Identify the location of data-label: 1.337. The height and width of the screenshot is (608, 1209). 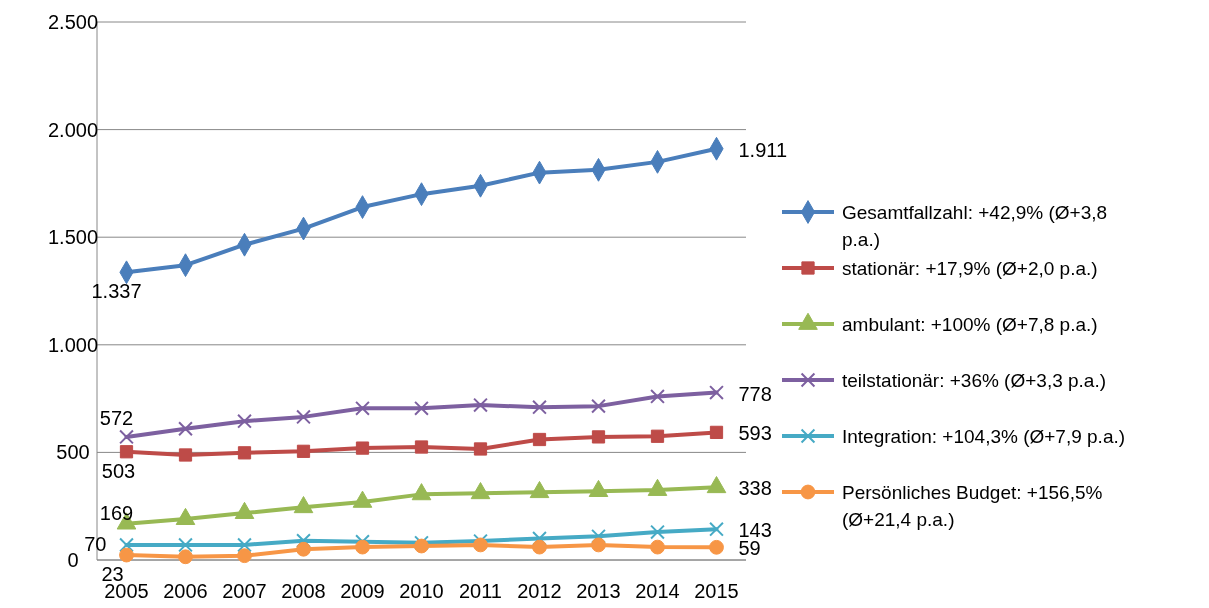
(116, 291).